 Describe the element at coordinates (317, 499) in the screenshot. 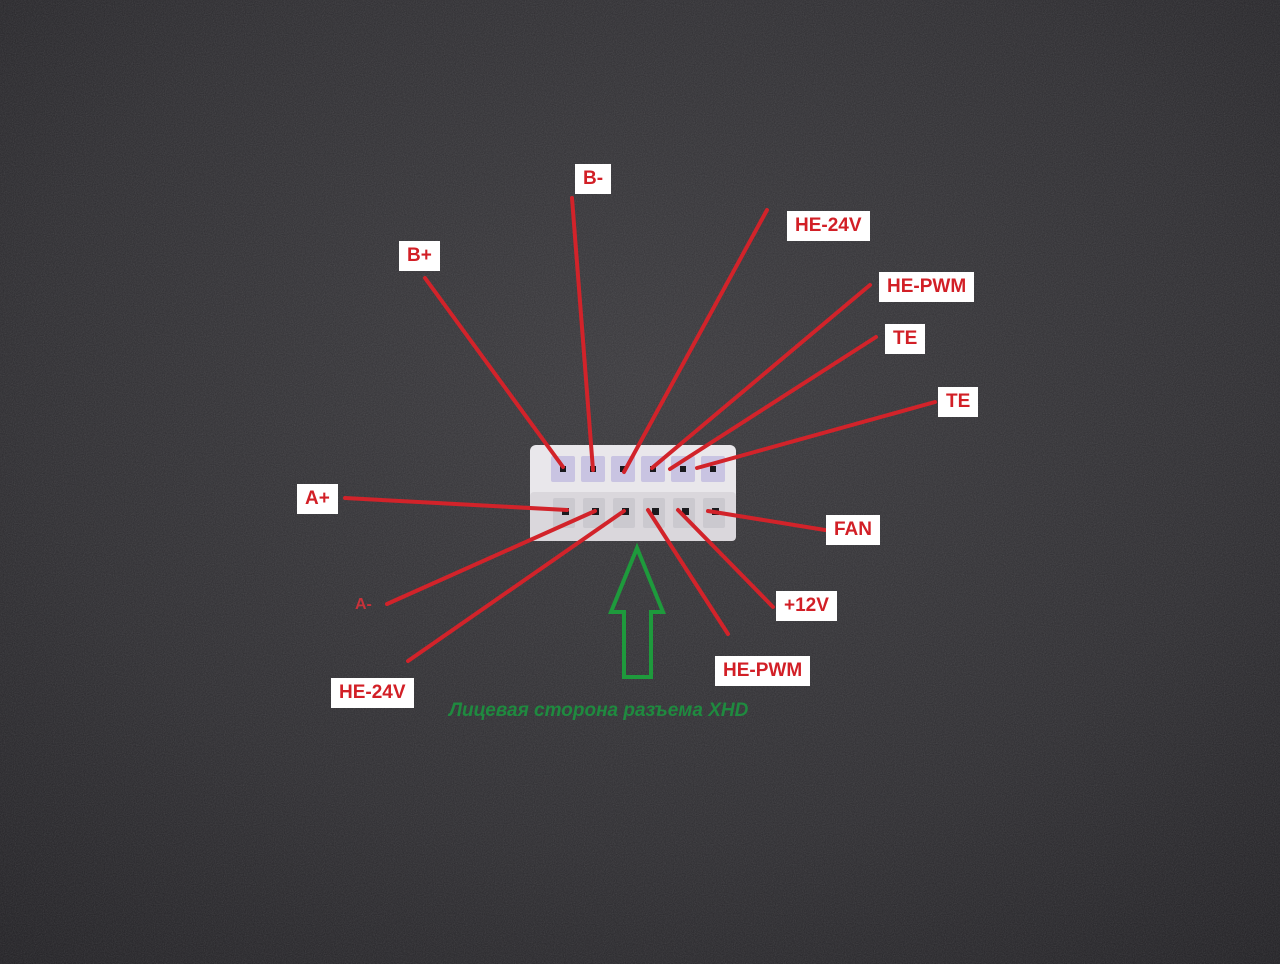

I see `label-a-plus: A+` at that location.